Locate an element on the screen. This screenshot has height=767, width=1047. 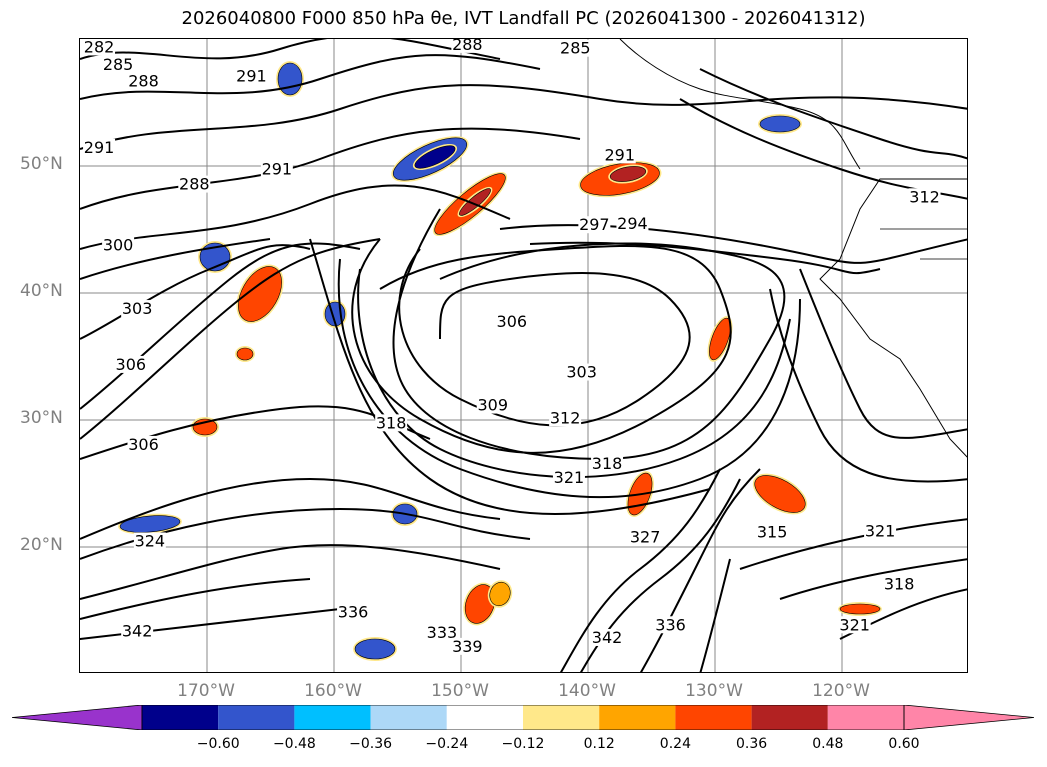
colorbar-tick-label: −0.24 is located at coordinates (447, 744).